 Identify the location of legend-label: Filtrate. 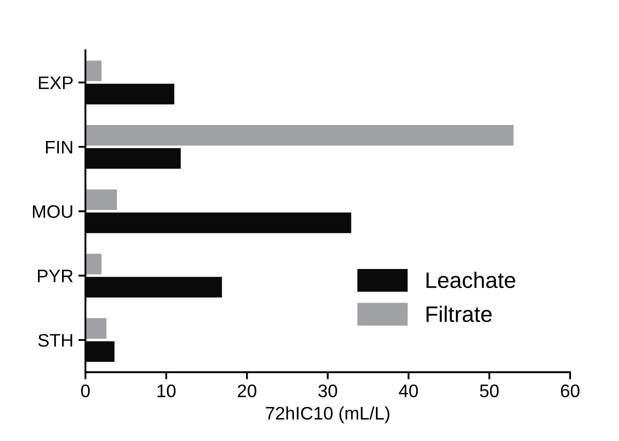
(459, 314).